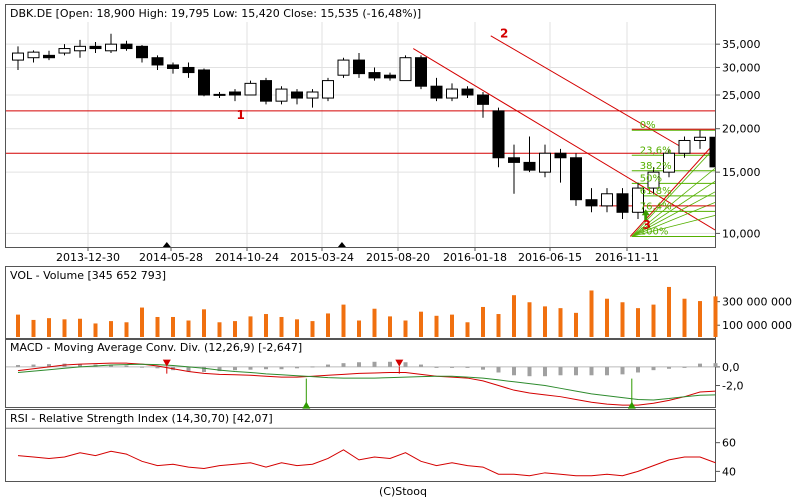 The width and height of the screenshot is (800, 500). Describe the element at coordinates (550, 257) in the screenshot. I see `date-tick-label: 2016-06-15` at that location.